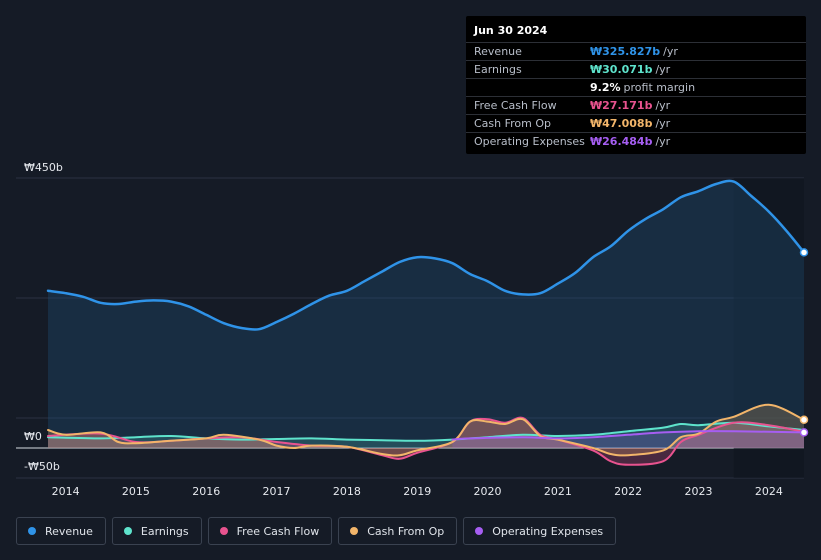  What do you see at coordinates (605, 87) in the screenshot?
I see `tooltip-value: 9.2%` at bounding box center [605, 87].